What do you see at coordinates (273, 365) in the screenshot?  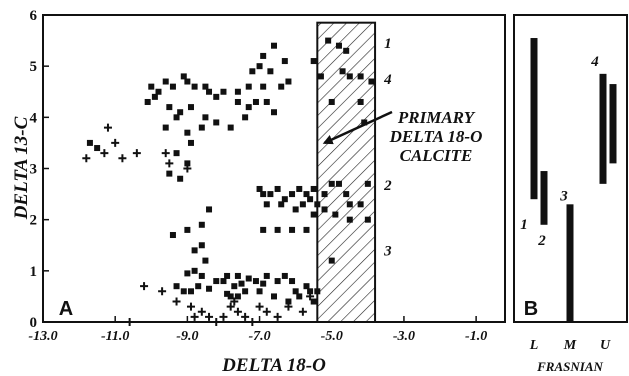 I see `x-axis-title: DELTA 18-O` at bounding box center [273, 365].